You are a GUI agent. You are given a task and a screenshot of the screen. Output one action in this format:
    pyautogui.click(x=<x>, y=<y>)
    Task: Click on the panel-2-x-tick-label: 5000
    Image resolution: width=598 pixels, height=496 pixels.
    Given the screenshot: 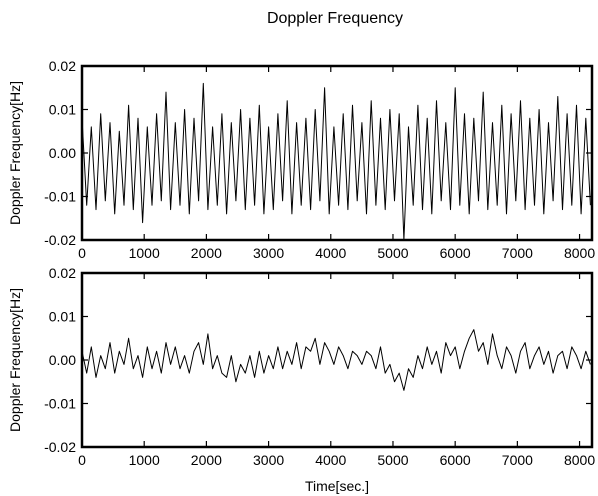 What is the action you would take?
    pyautogui.click(x=392, y=460)
    